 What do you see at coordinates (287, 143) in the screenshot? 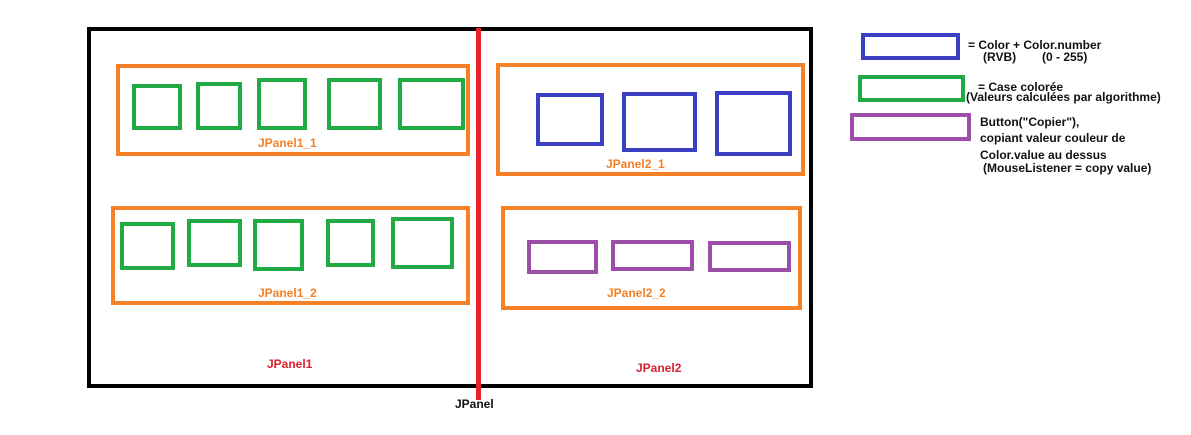
I see `jpanel1-1-label: JPanel1_1` at bounding box center [287, 143].